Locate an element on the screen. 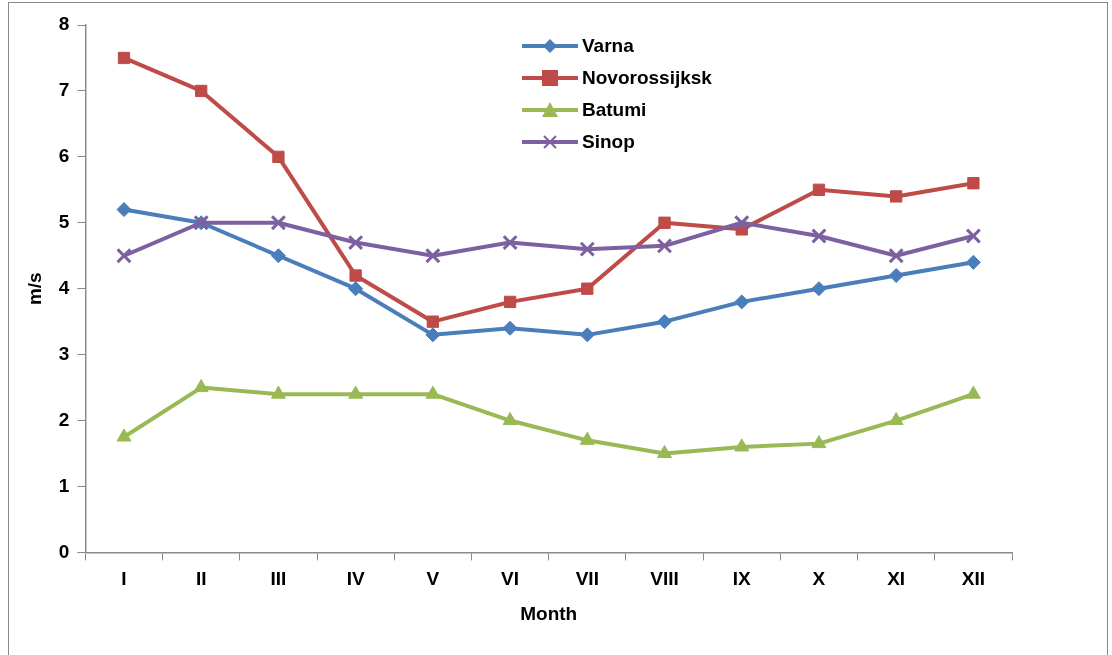  x-tick-label: VI is located at coordinates (510, 579).